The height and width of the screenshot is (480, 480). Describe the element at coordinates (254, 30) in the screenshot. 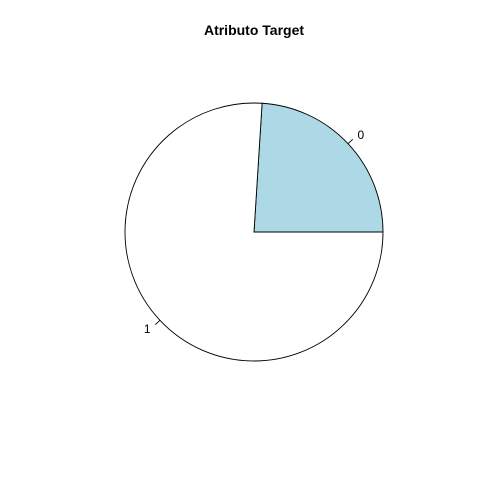

I see `chart-title: Atributo Target` at that location.